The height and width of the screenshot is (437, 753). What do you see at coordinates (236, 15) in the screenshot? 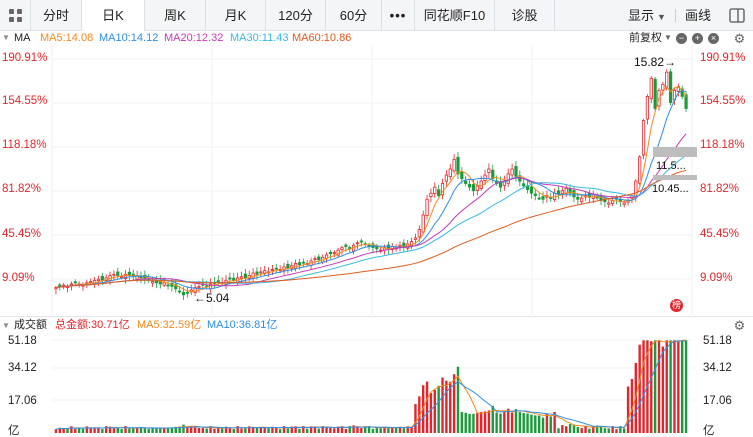
I see `tab-monthly-k: 月K` at bounding box center [236, 15].